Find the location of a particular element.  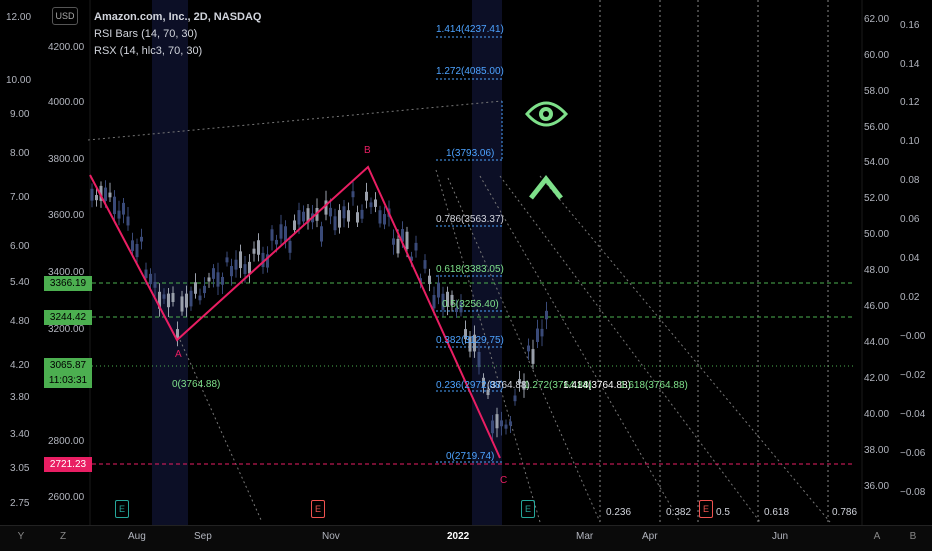

axis-label: 48.00 is located at coordinates (877, 270).